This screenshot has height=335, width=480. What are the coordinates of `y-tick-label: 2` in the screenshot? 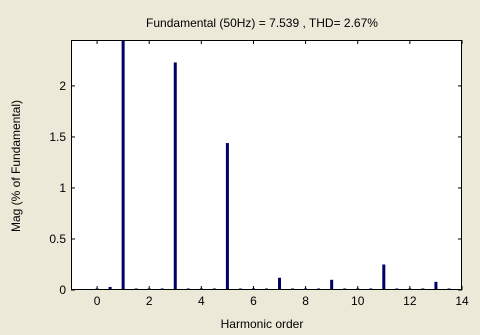 It's located at (62, 86).